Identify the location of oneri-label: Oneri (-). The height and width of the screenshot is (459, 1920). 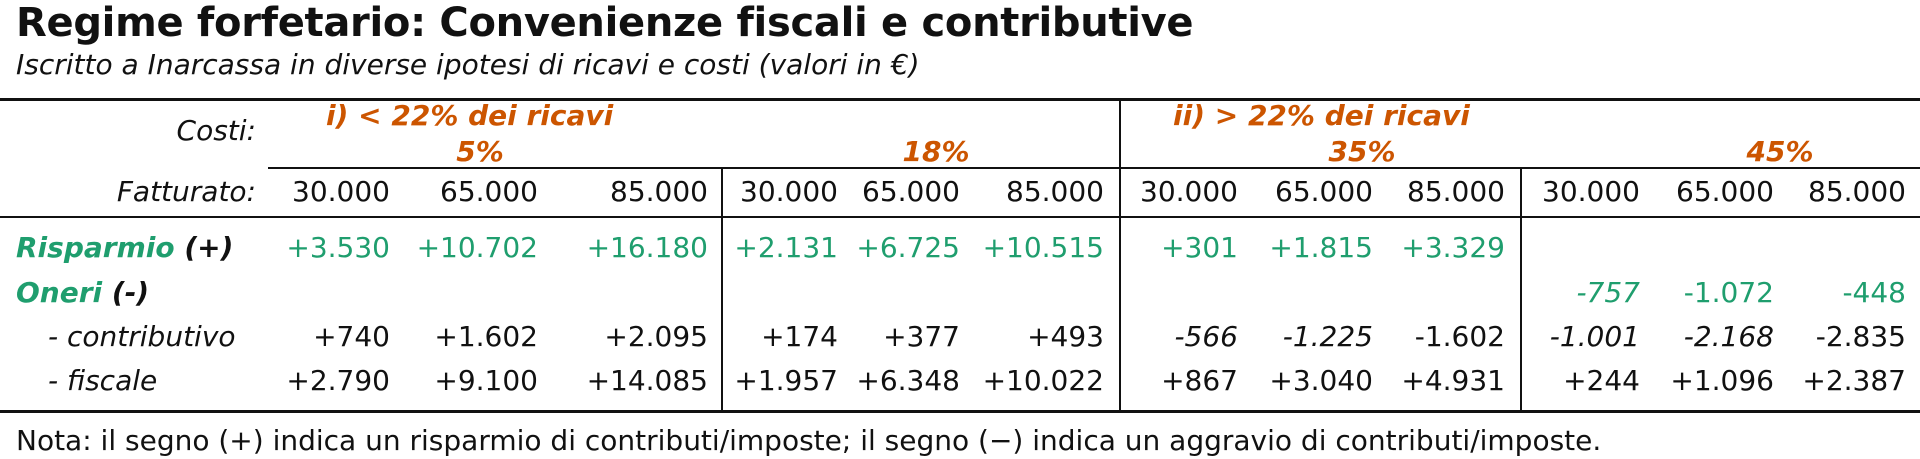
(82, 293).